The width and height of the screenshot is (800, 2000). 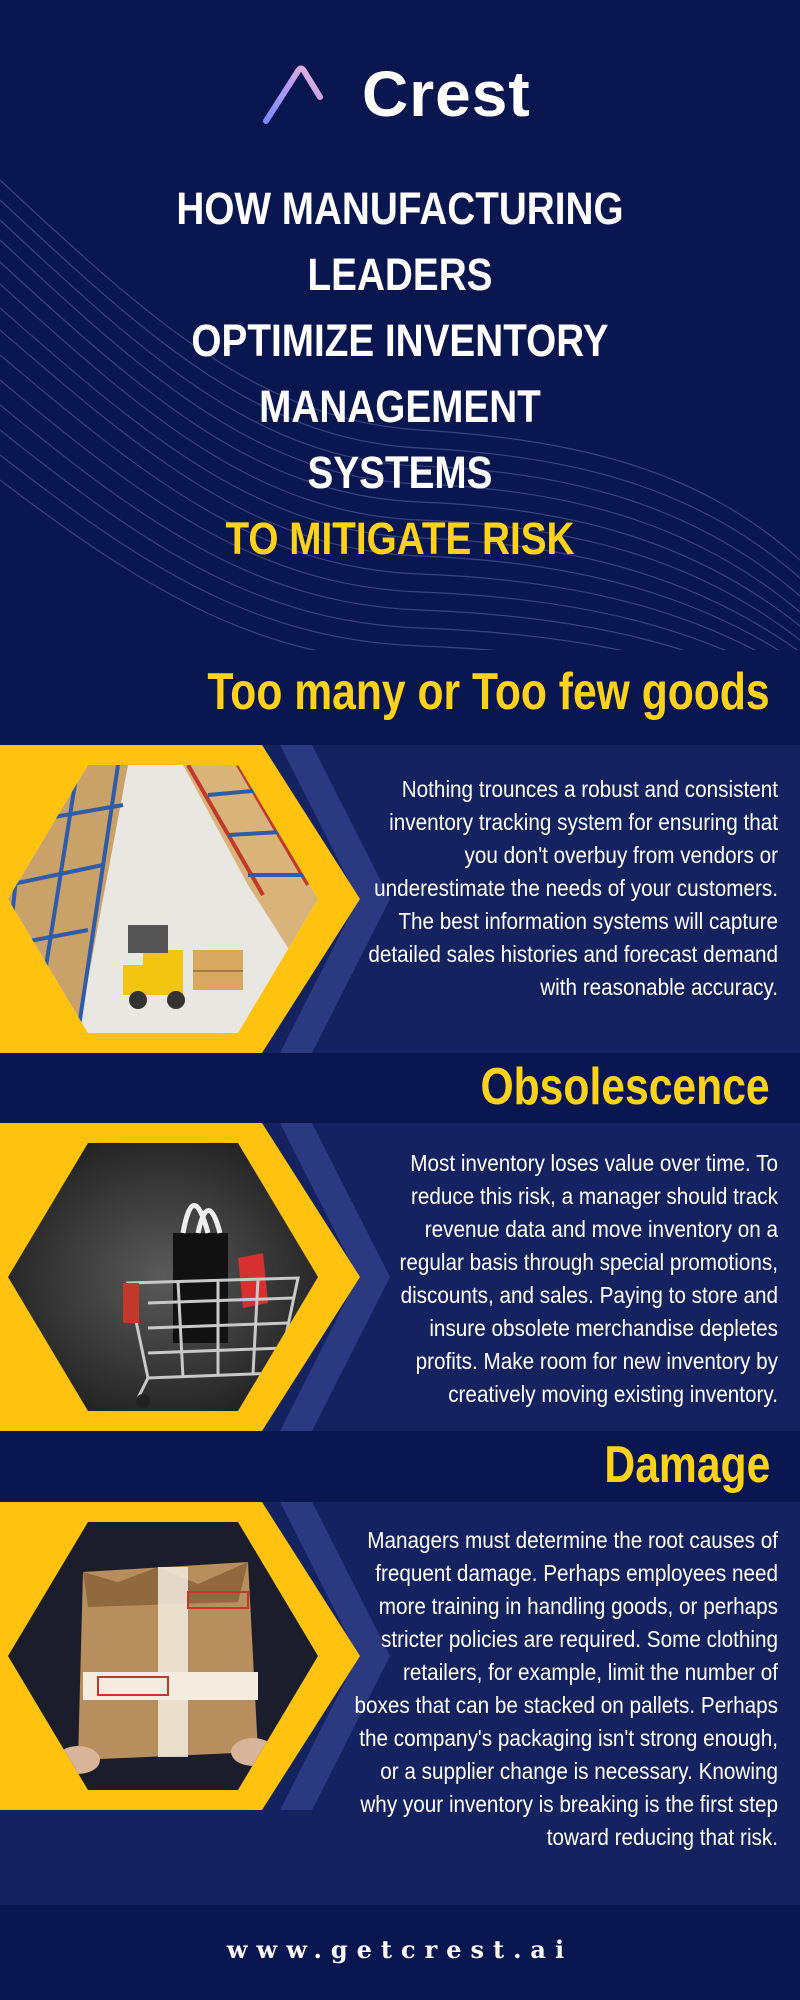 I want to click on brand-logo: Crest, so click(x=396, y=94).